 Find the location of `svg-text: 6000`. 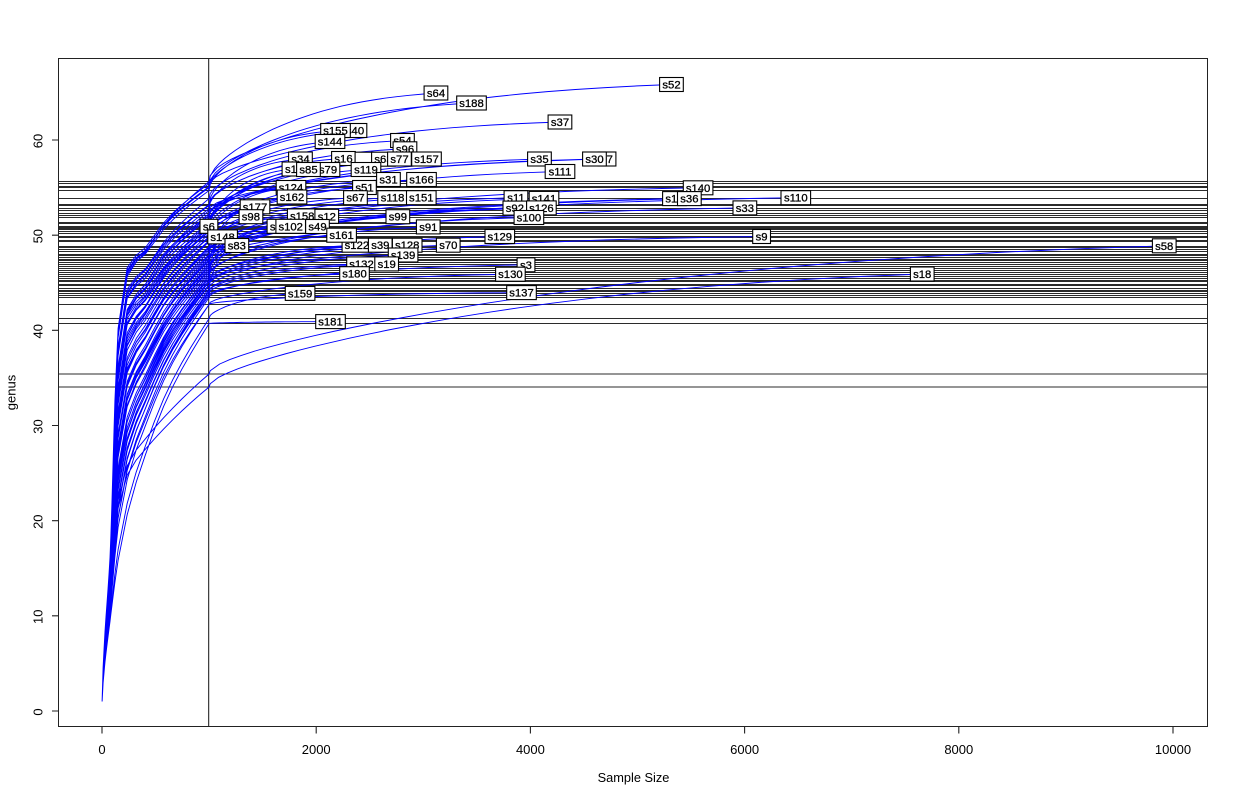

svg-text: 6000 is located at coordinates (744, 749).